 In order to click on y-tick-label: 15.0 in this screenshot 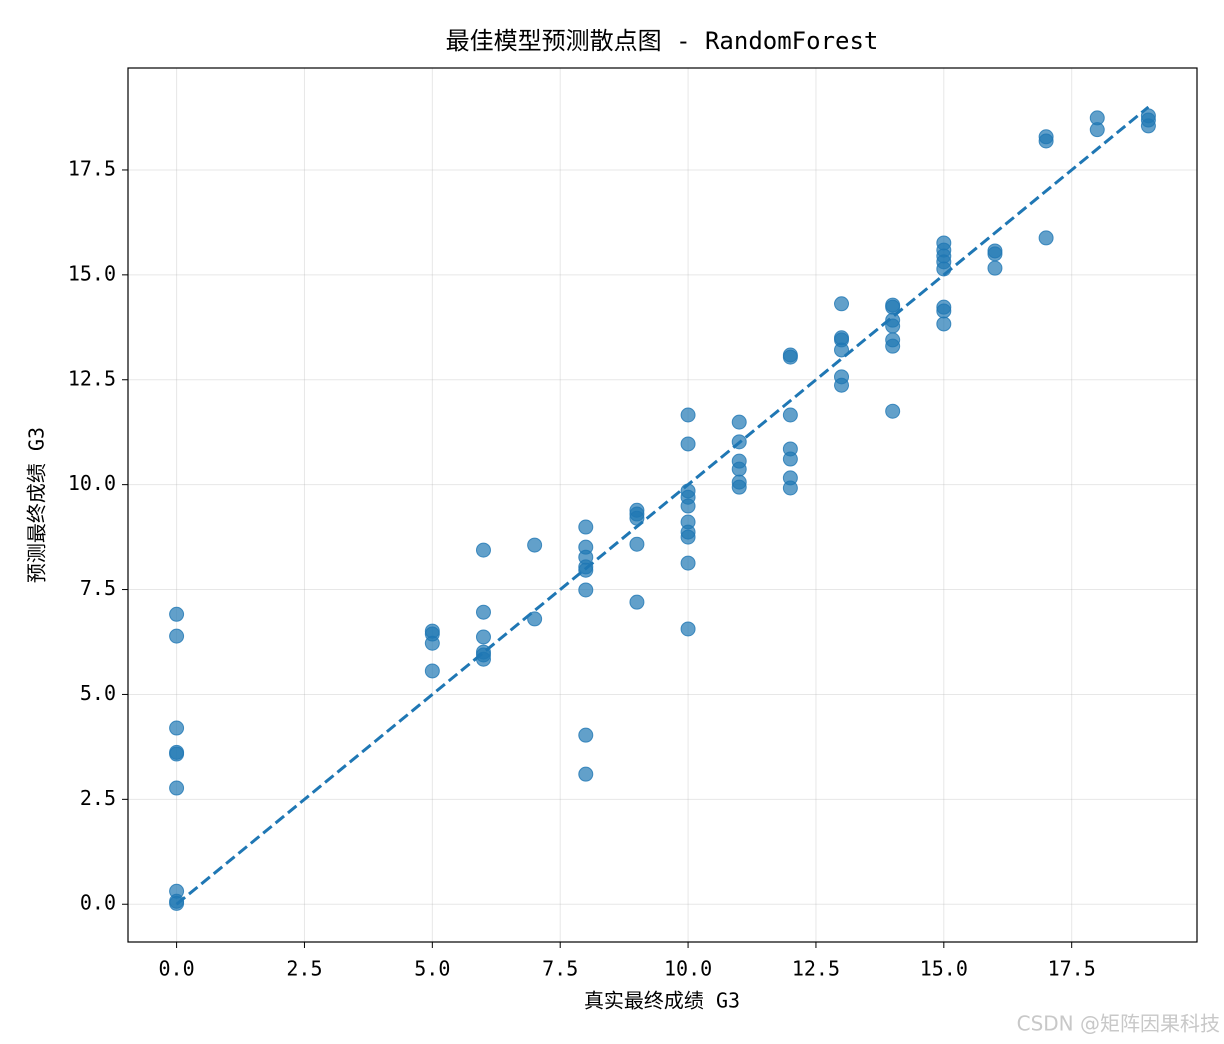, I will do `click(92, 273)`.